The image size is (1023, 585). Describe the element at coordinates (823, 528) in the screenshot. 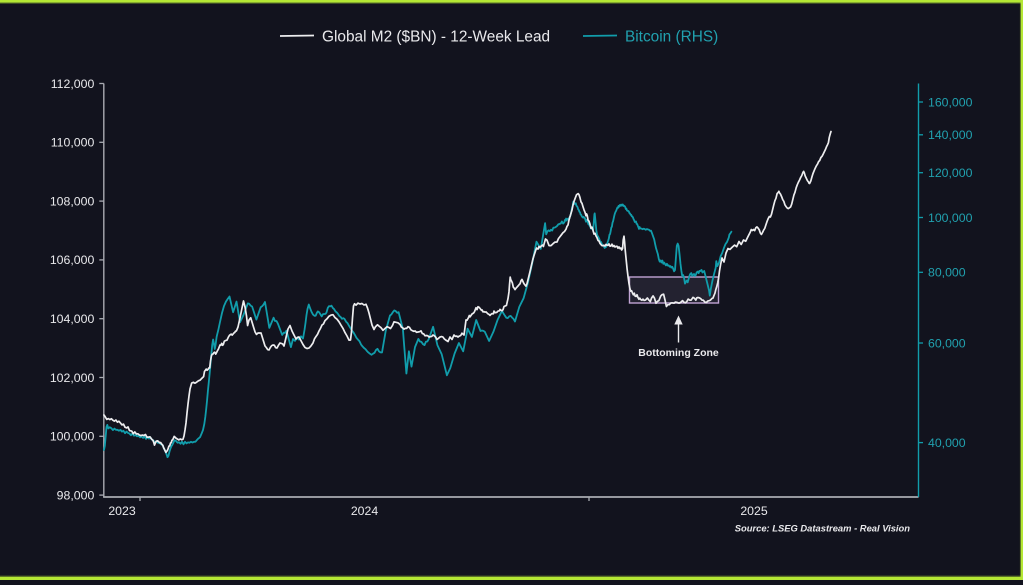

I see `svg-text:Source: LSEG Datastream - Real: Source: LSEG Datastream - Real Vision` at that location.